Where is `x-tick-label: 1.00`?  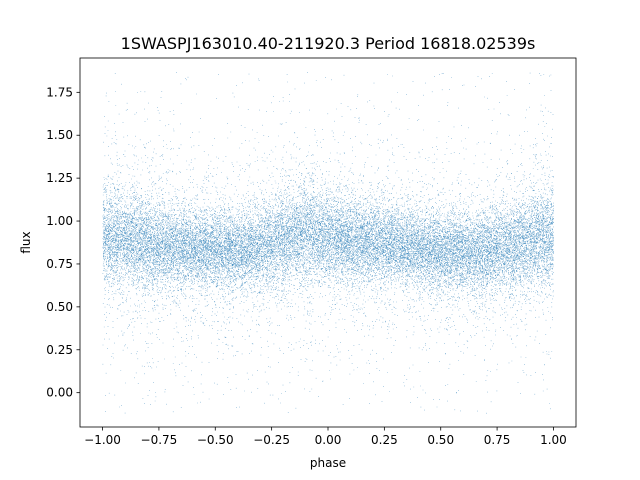
x-tick-label: 1.00 is located at coordinates (553, 440).